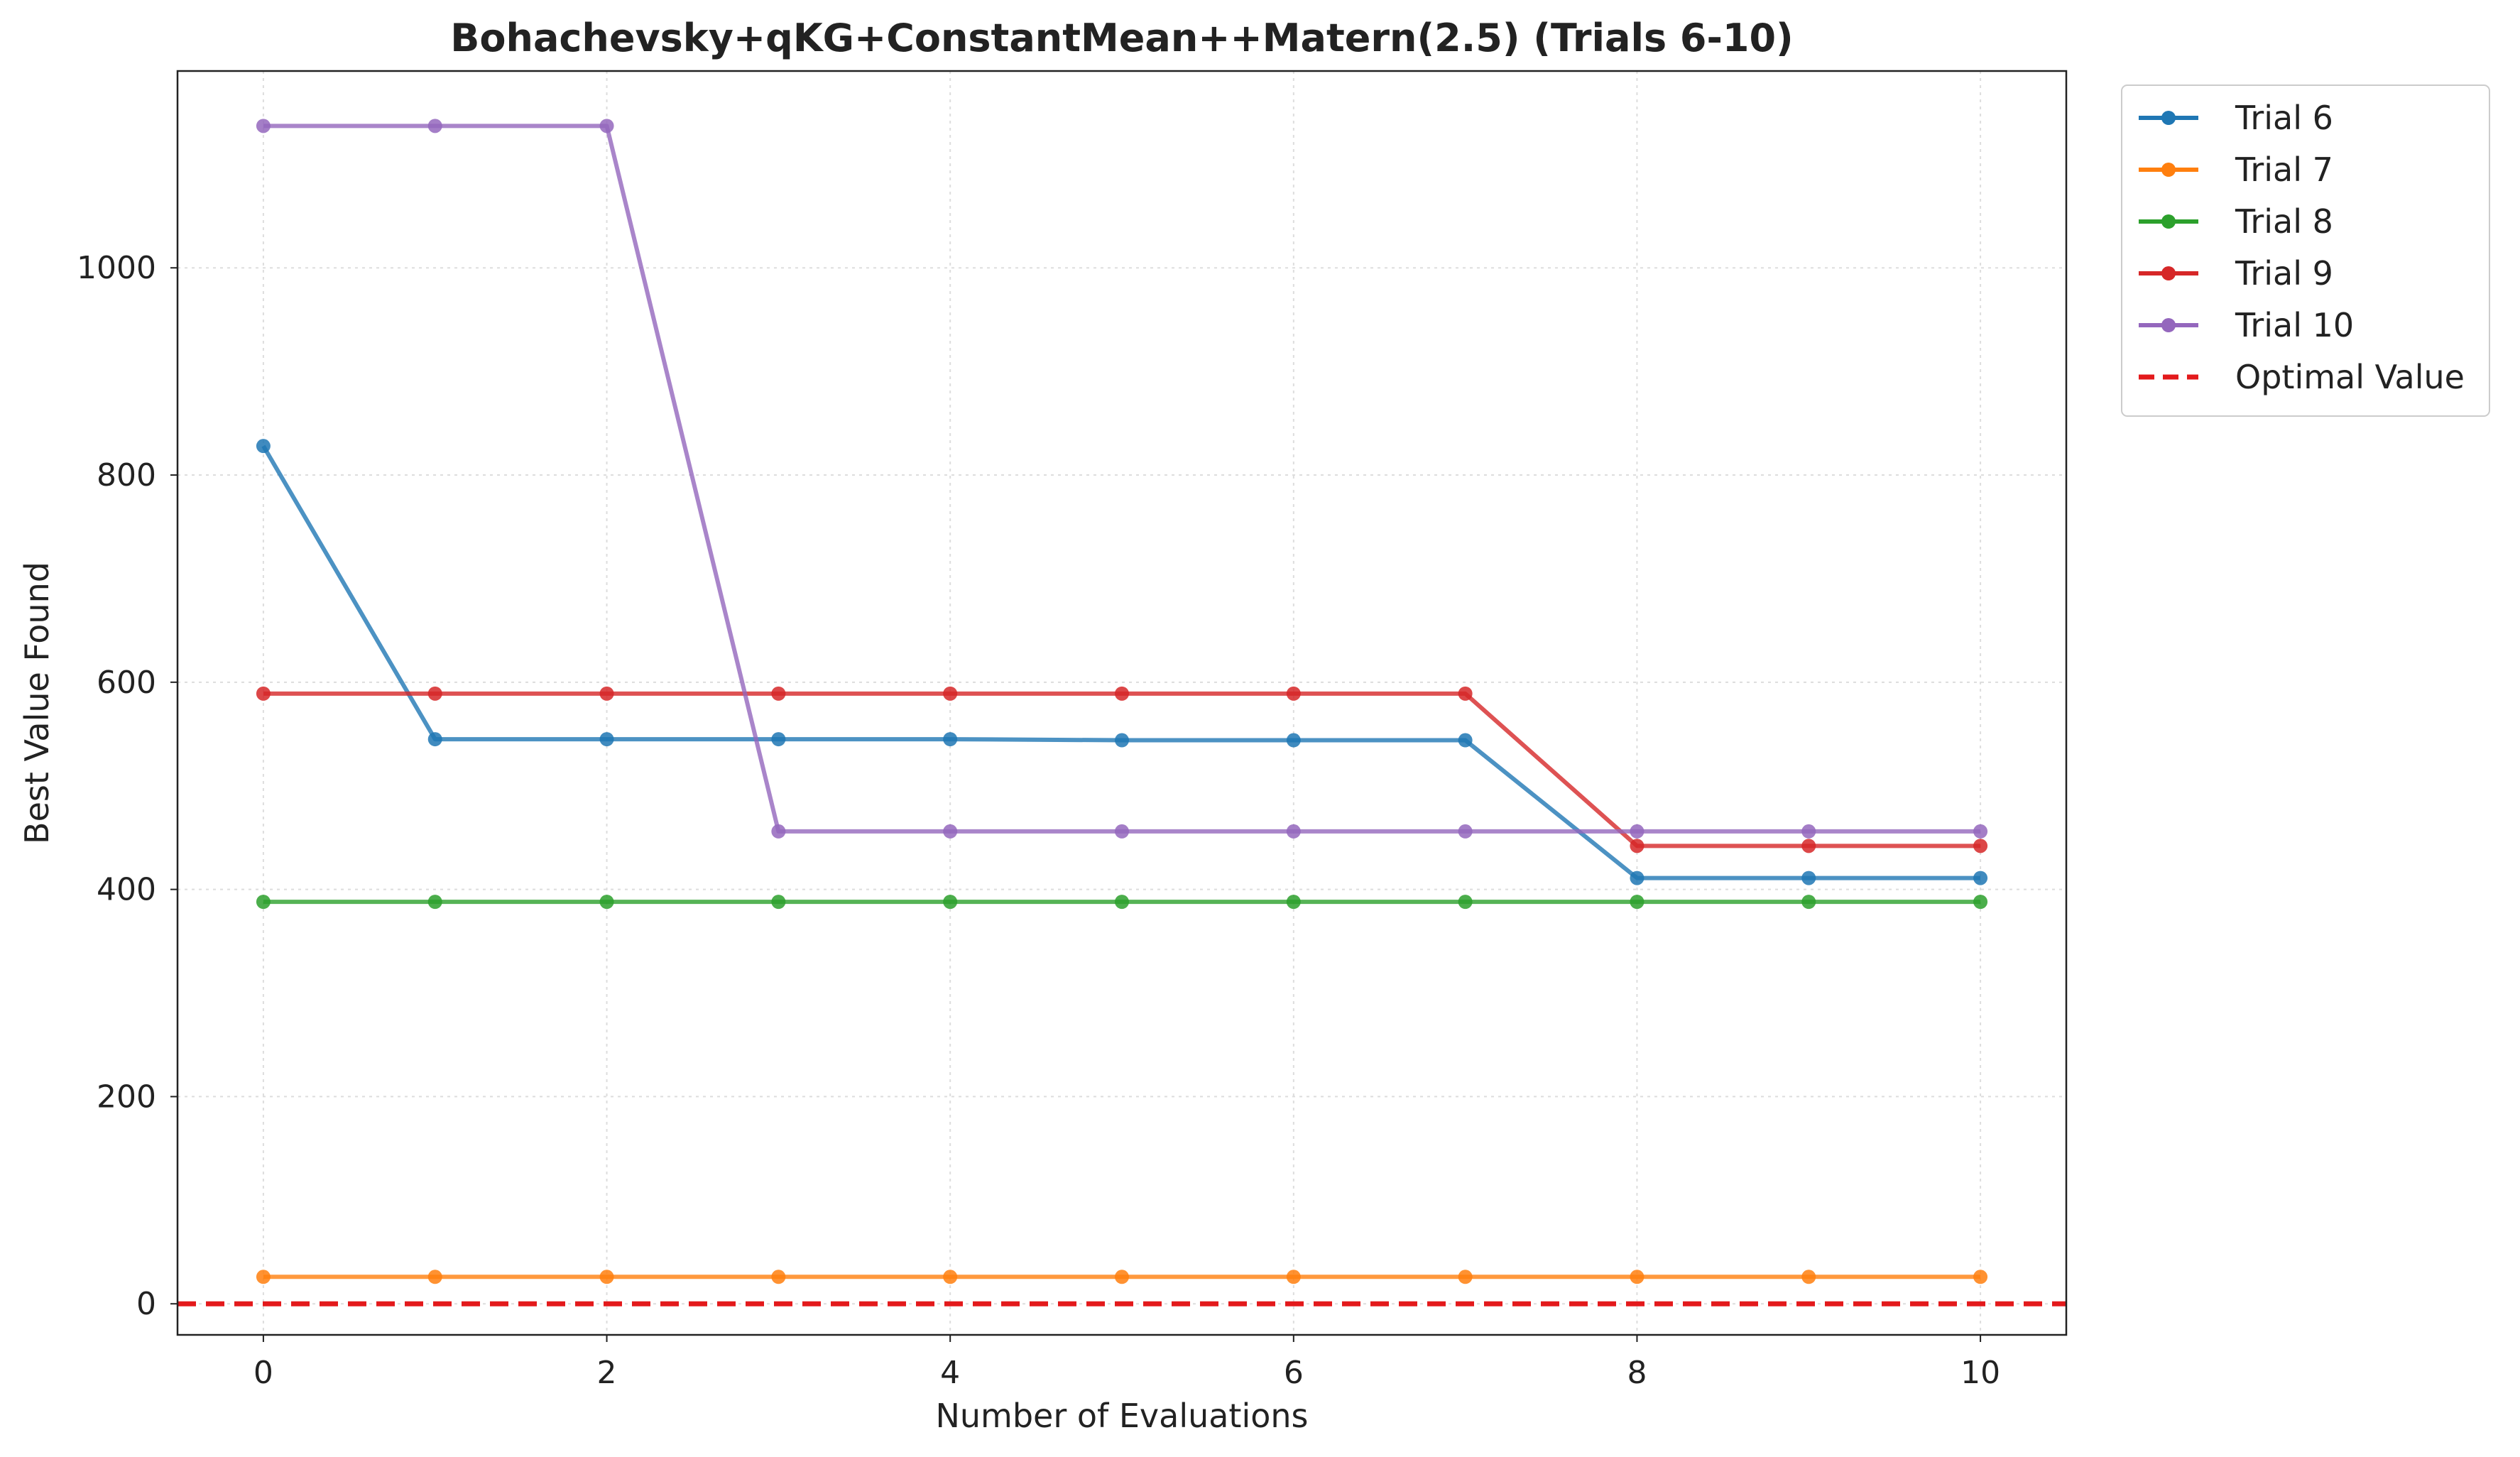  What do you see at coordinates (2284, 170) in the screenshot?
I see `legend-label: Trial 7` at bounding box center [2284, 170].